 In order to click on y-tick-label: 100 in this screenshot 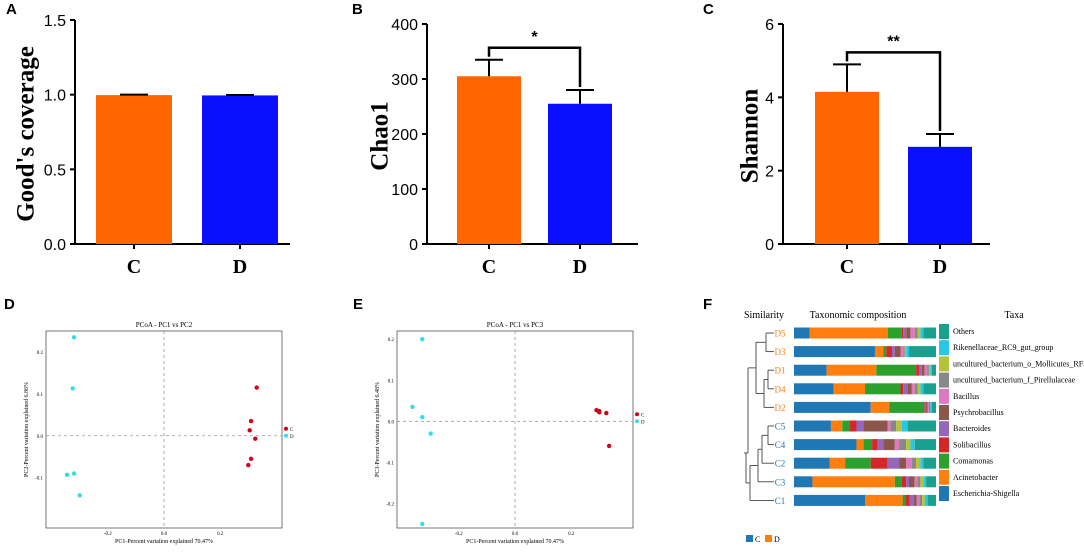, I will do `click(404, 190)`.